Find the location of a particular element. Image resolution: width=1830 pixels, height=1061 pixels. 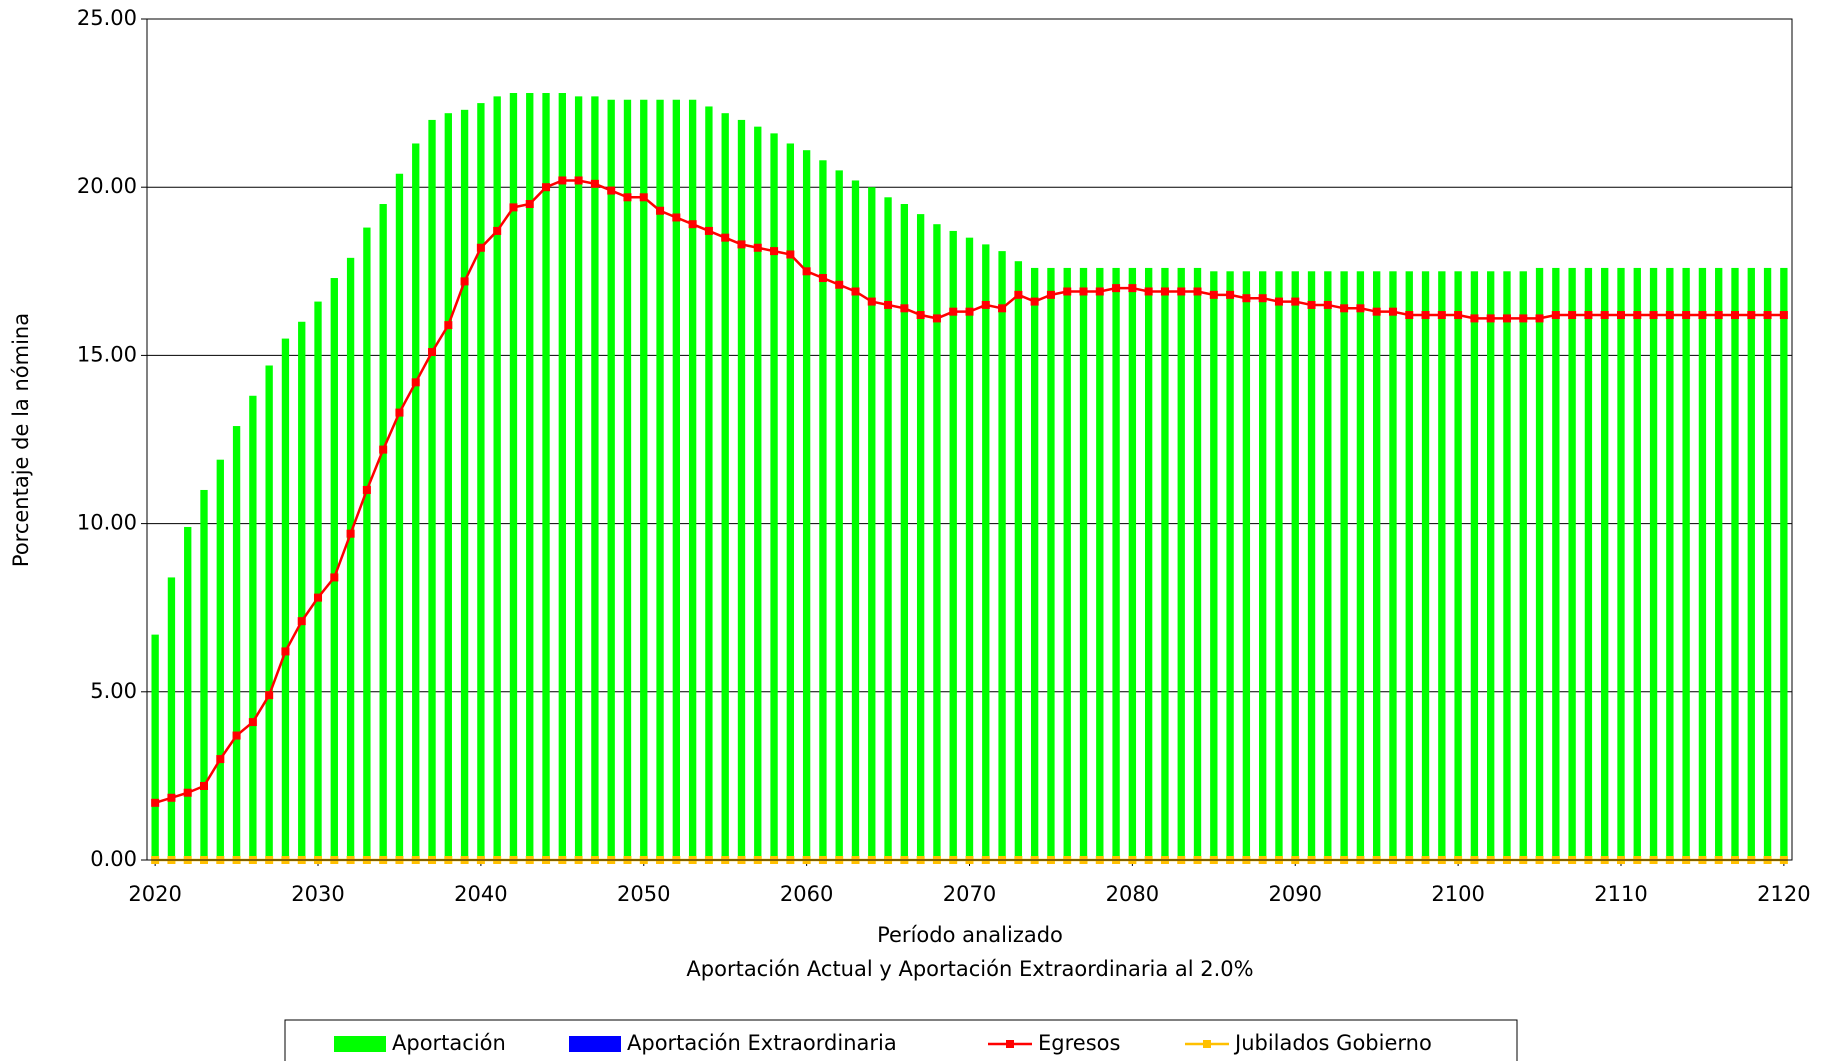

x-tick-label: 2110 is located at coordinates (1620, 894).